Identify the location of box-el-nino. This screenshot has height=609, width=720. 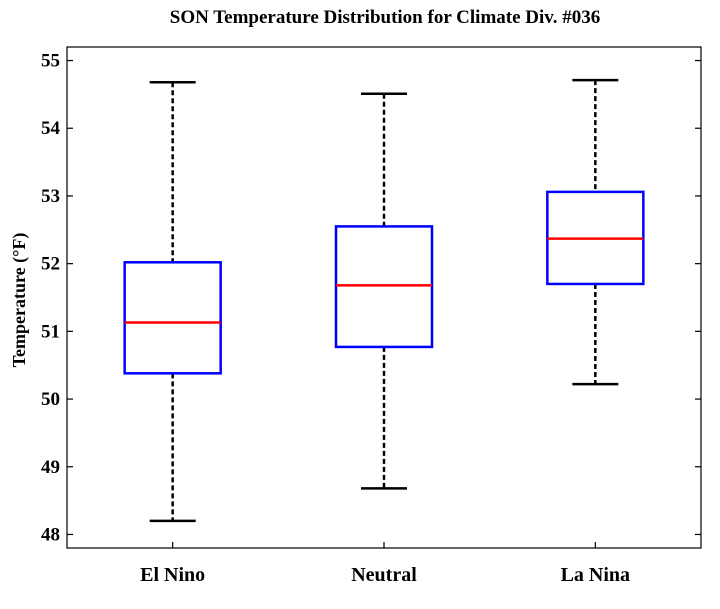
(172, 301).